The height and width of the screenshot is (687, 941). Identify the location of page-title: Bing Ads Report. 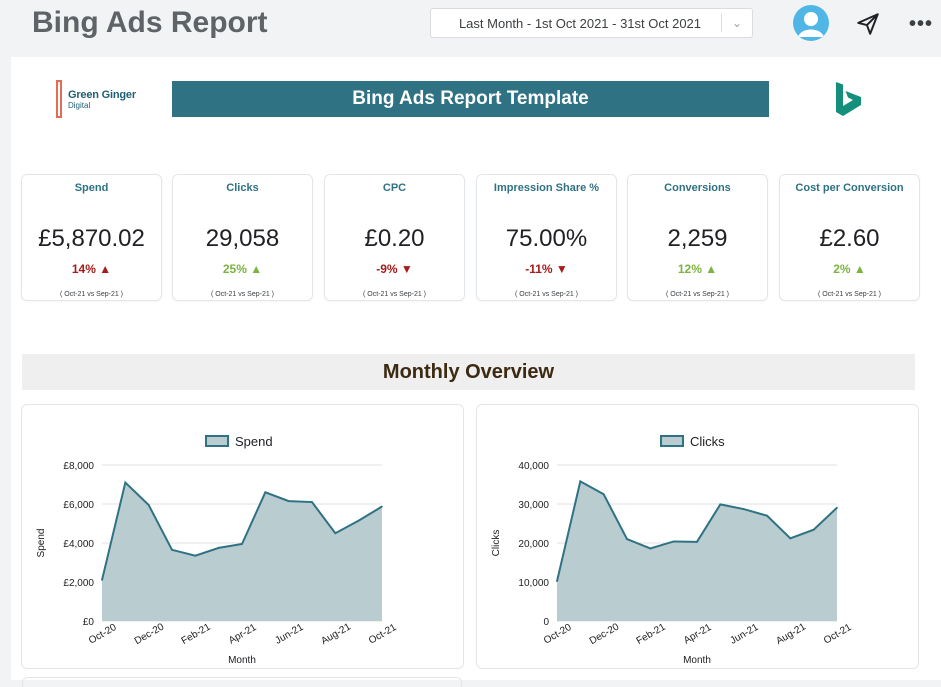
(150, 22).